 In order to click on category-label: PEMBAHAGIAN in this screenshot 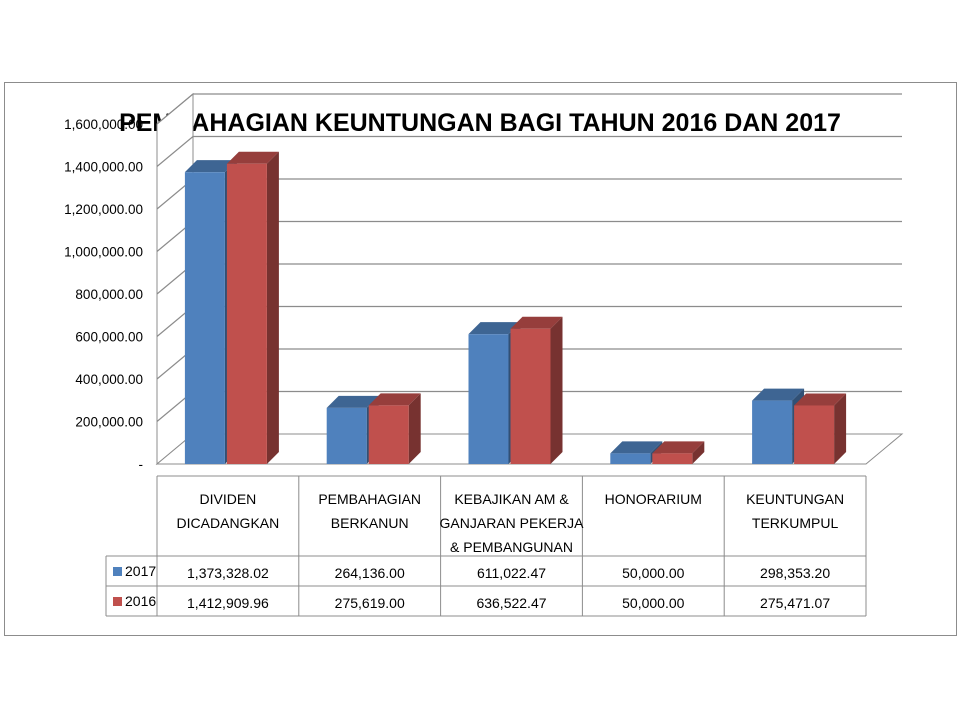, I will do `click(369, 499)`.